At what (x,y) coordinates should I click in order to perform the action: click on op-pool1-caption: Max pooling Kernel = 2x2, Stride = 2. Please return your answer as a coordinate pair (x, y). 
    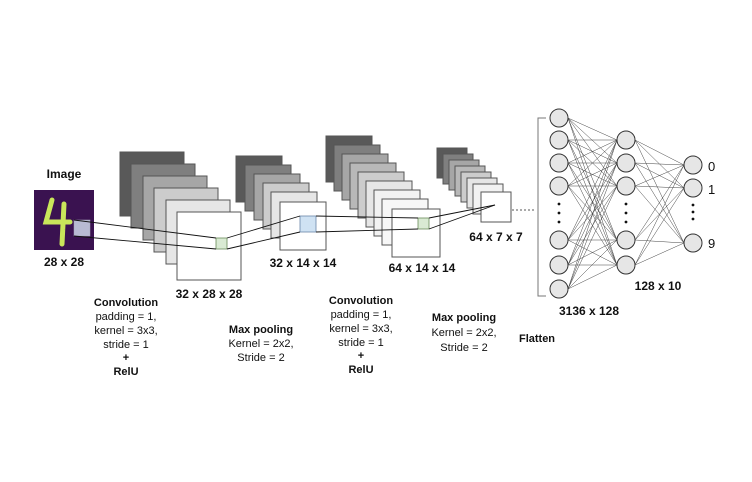
    Looking at the image, I should click on (260, 344).